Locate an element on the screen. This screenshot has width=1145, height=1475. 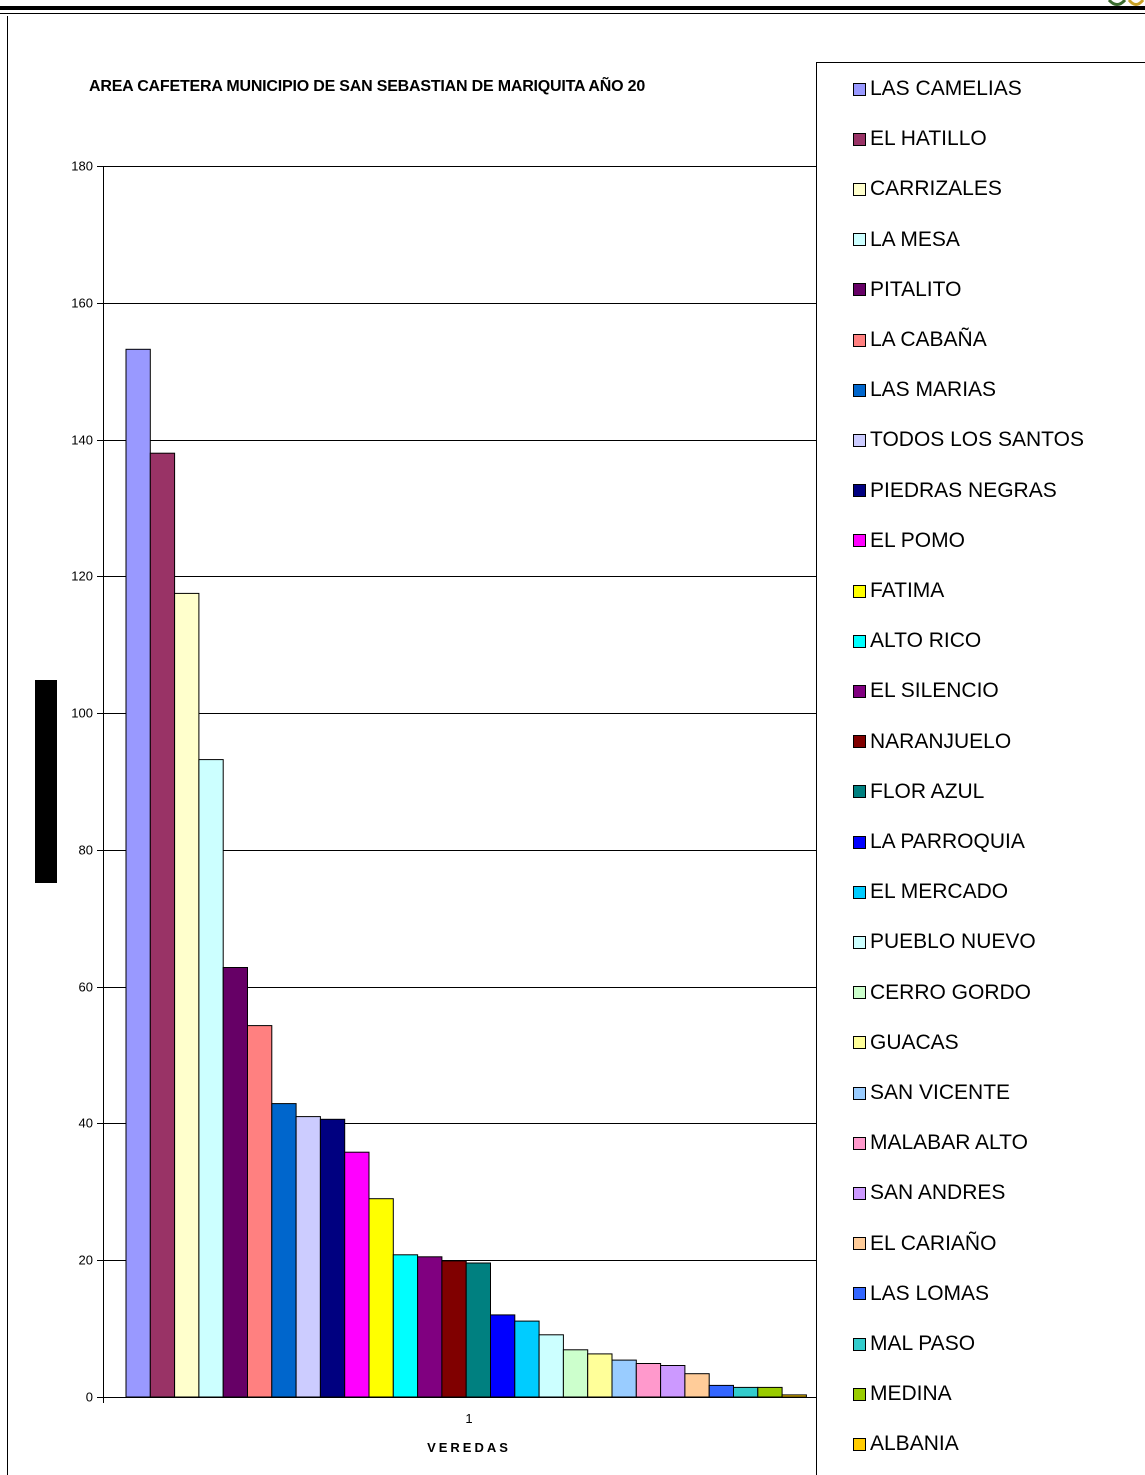
legend-label: MALABAR ALTO is located at coordinates (949, 1143).